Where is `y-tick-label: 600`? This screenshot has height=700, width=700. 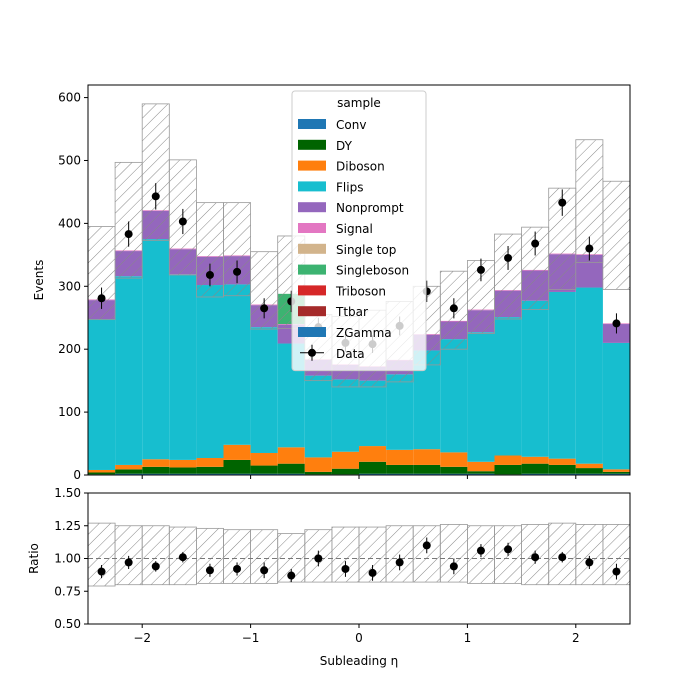 y-tick-label: 600 is located at coordinates (69, 98).